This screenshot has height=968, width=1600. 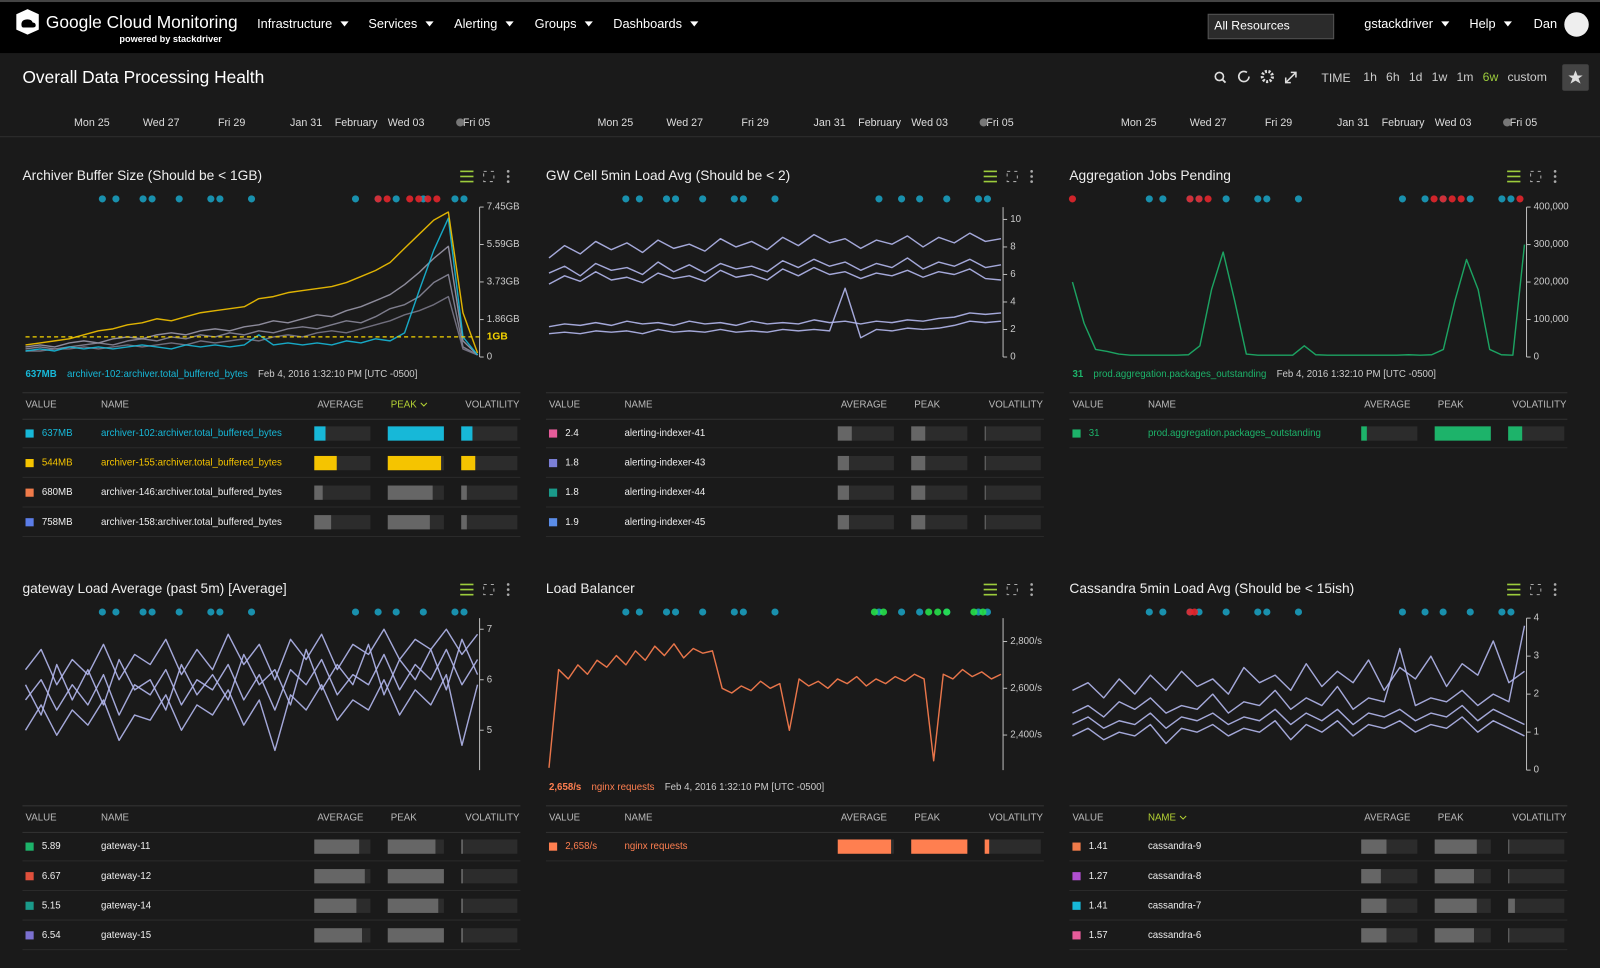 What do you see at coordinates (1576, 24) in the screenshot?
I see `avatar` at bounding box center [1576, 24].